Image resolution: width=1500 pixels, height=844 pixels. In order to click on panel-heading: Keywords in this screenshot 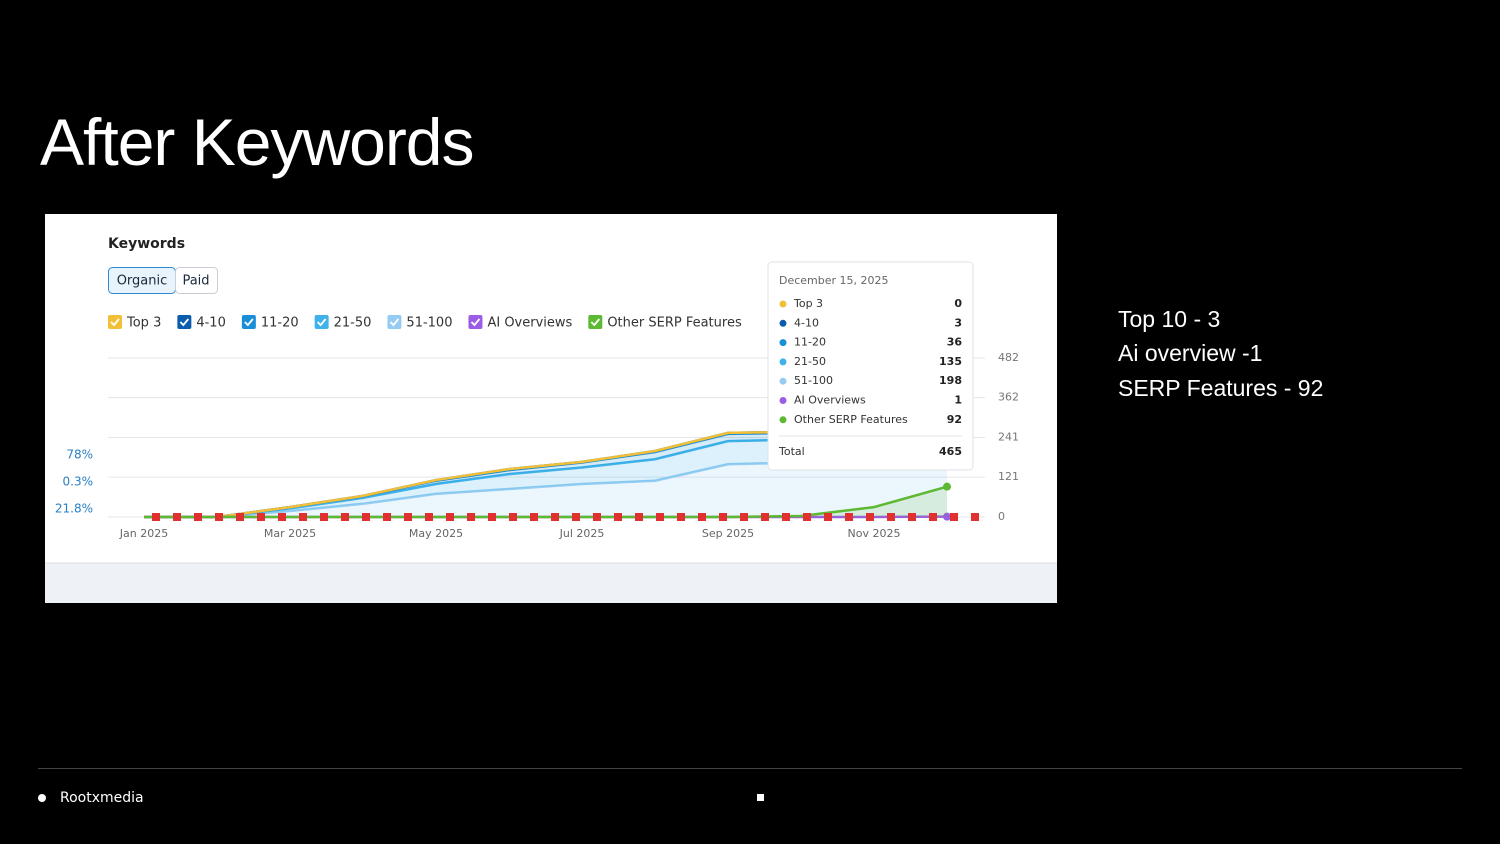, I will do `click(146, 244)`.